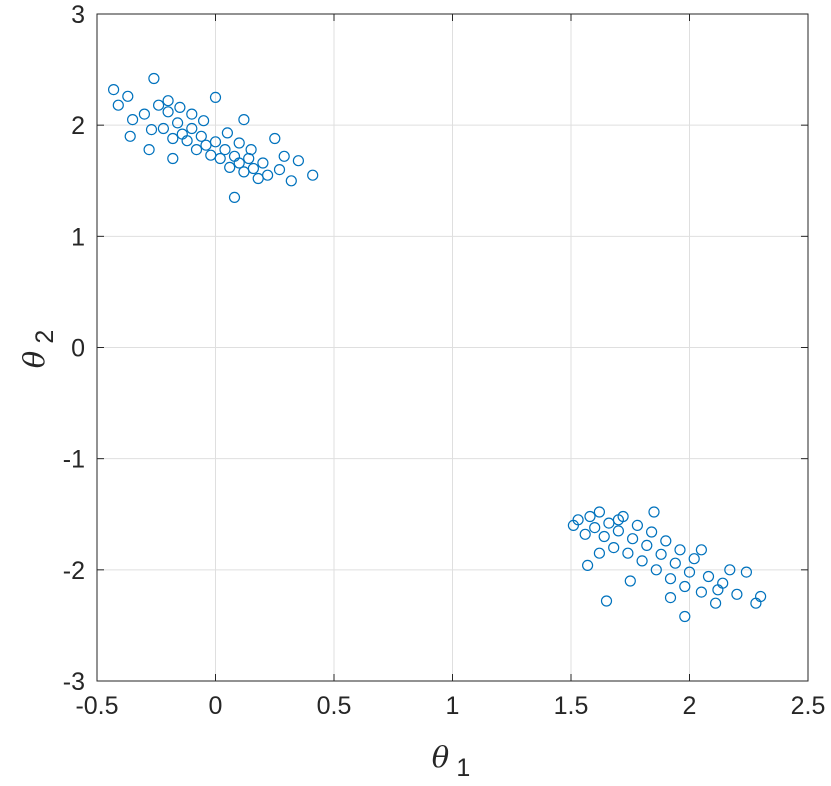 This screenshot has height=786, width=831. Describe the element at coordinates (34, 359) in the screenshot. I see `y-axis-symbol: θ` at that location.